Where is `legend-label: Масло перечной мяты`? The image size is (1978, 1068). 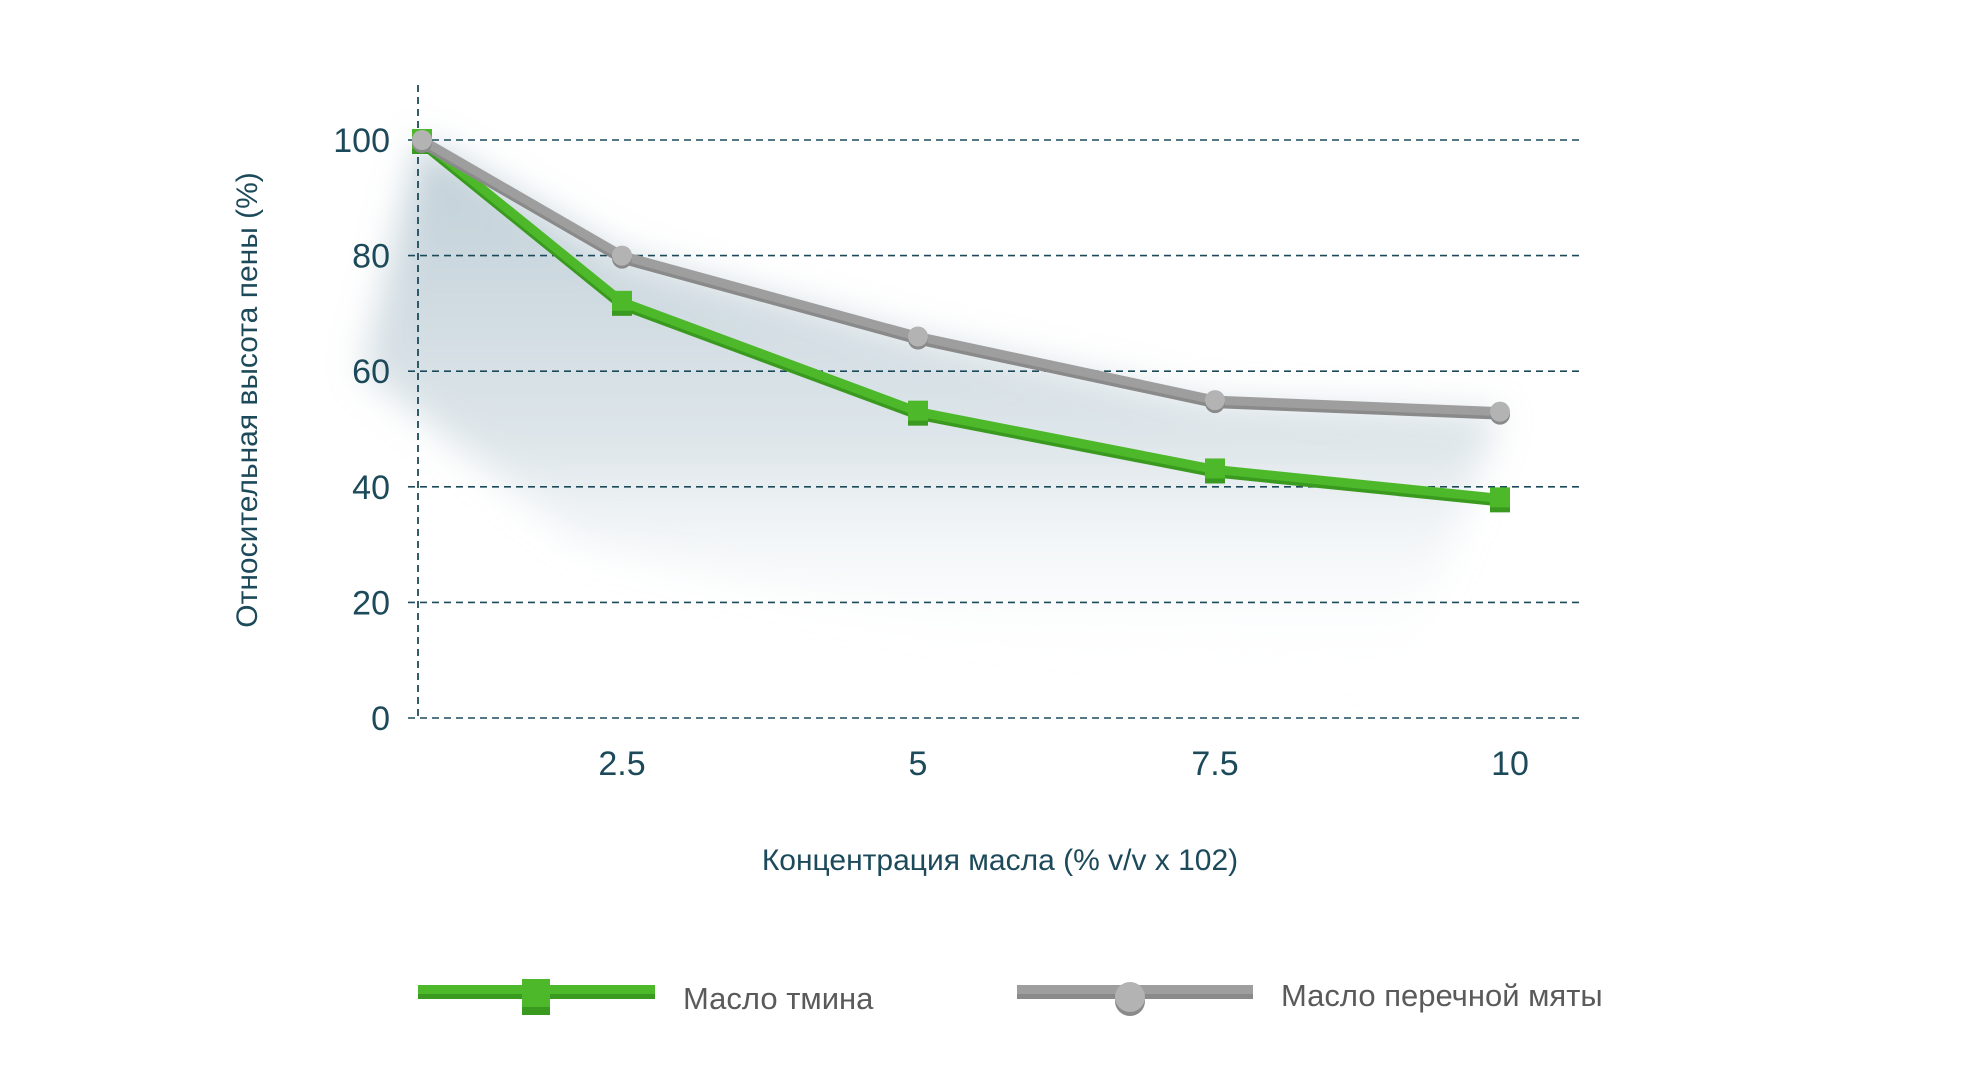
legend-label: Масло перечной мяты is located at coordinates (1442, 995).